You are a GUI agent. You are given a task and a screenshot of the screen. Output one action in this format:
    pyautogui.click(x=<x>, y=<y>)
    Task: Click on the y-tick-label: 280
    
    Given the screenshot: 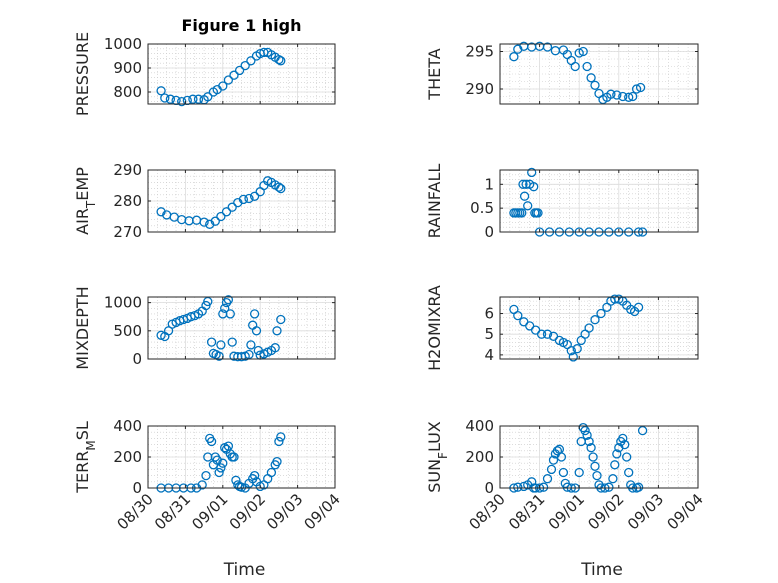 What is the action you would take?
    pyautogui.click(x=127, y=201)
    